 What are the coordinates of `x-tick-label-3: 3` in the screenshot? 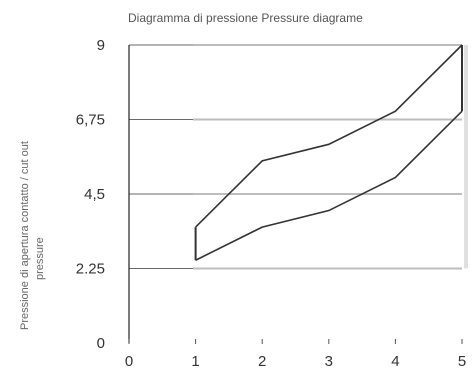 It's located at (329, 361).